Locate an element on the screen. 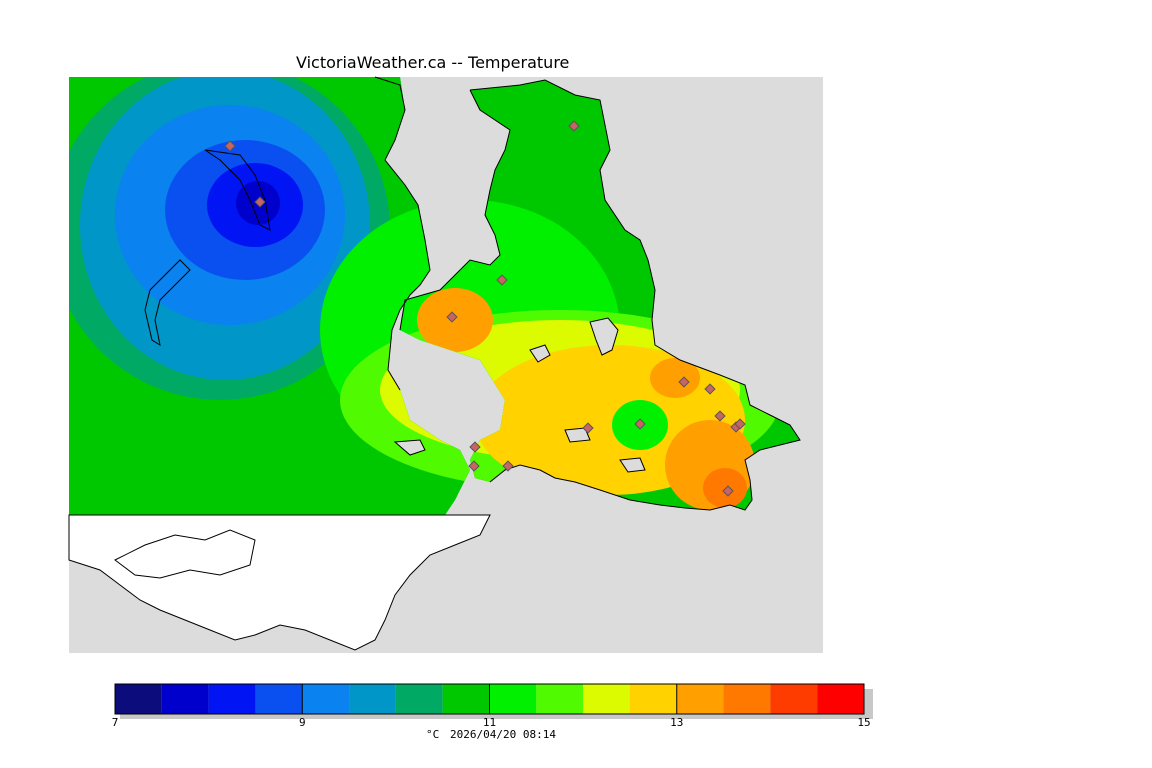 The width and height of the screenshot is (1152, 768). lower-coast-detail is located at coordinates (185, 554).